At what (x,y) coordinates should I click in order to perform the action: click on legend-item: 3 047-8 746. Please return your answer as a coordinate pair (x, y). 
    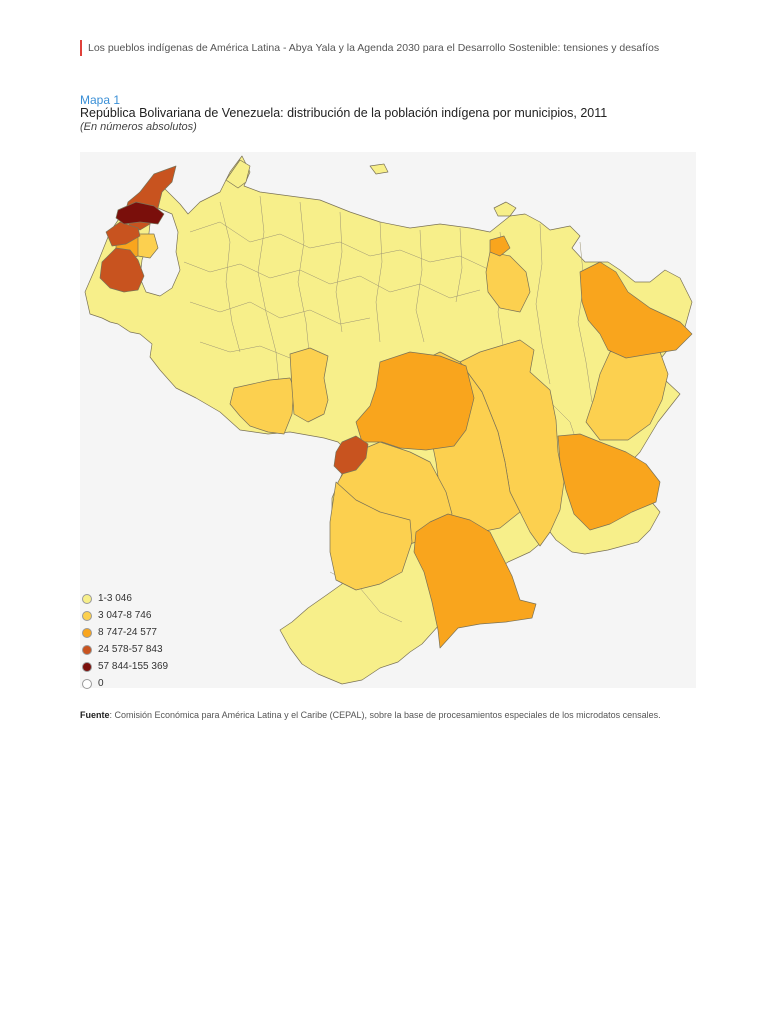
    Looking at the image, I should click on (125, 615).